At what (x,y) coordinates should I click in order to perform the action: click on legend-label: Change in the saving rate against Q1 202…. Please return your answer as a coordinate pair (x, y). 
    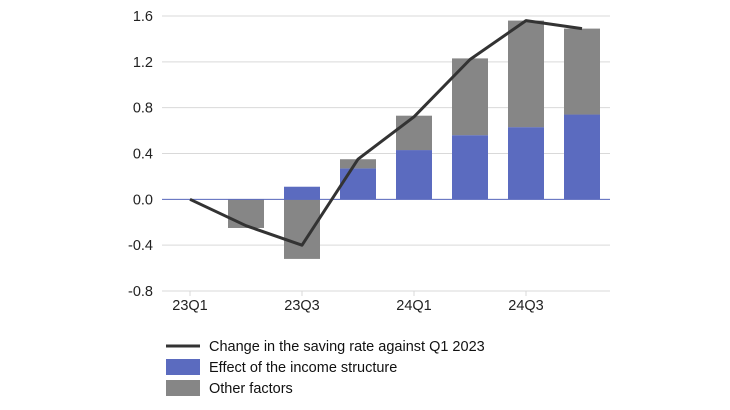
    Looking at the image, I should click on (347, 347).